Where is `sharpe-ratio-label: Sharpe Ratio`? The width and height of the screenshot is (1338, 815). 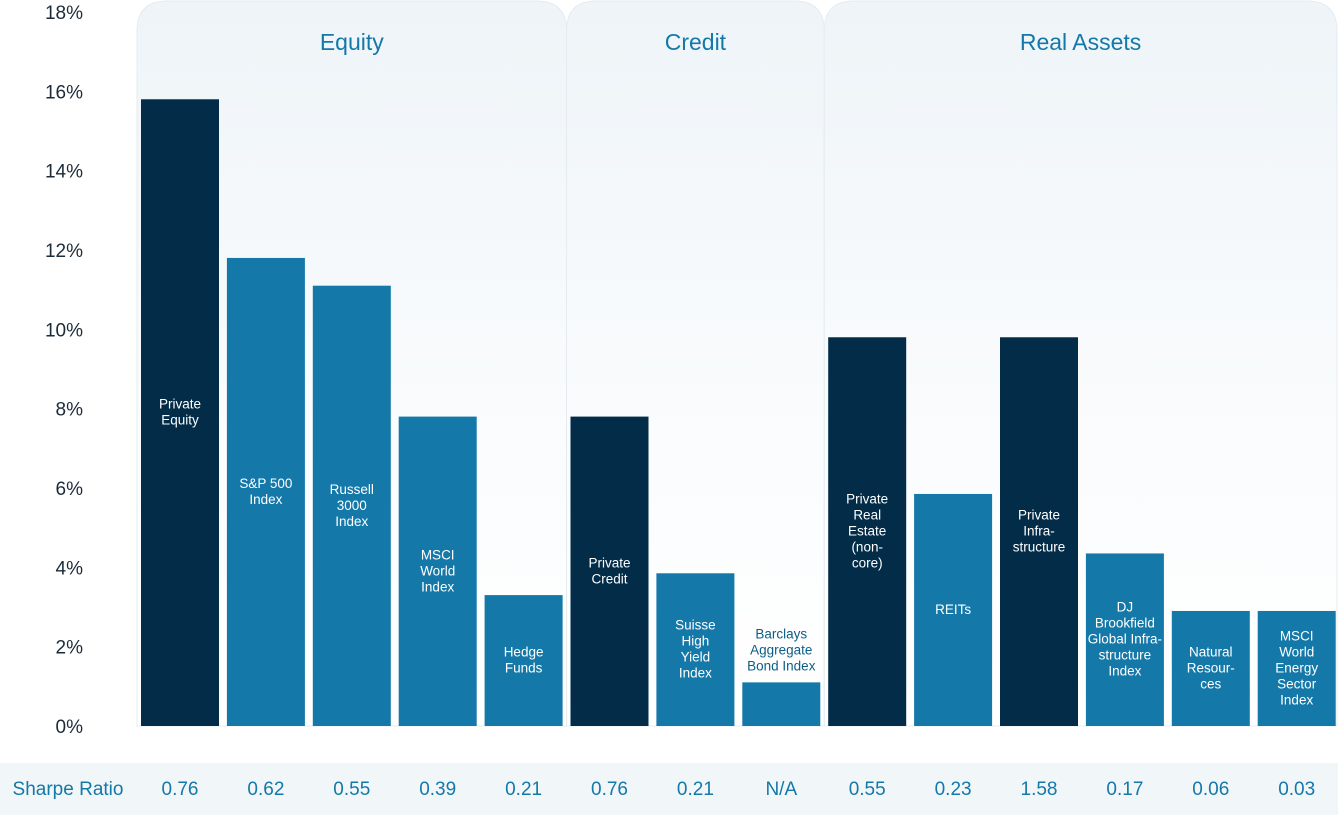 sharpe-ratio-label: Sharpe Ratio is located at coordinates (68, 789).